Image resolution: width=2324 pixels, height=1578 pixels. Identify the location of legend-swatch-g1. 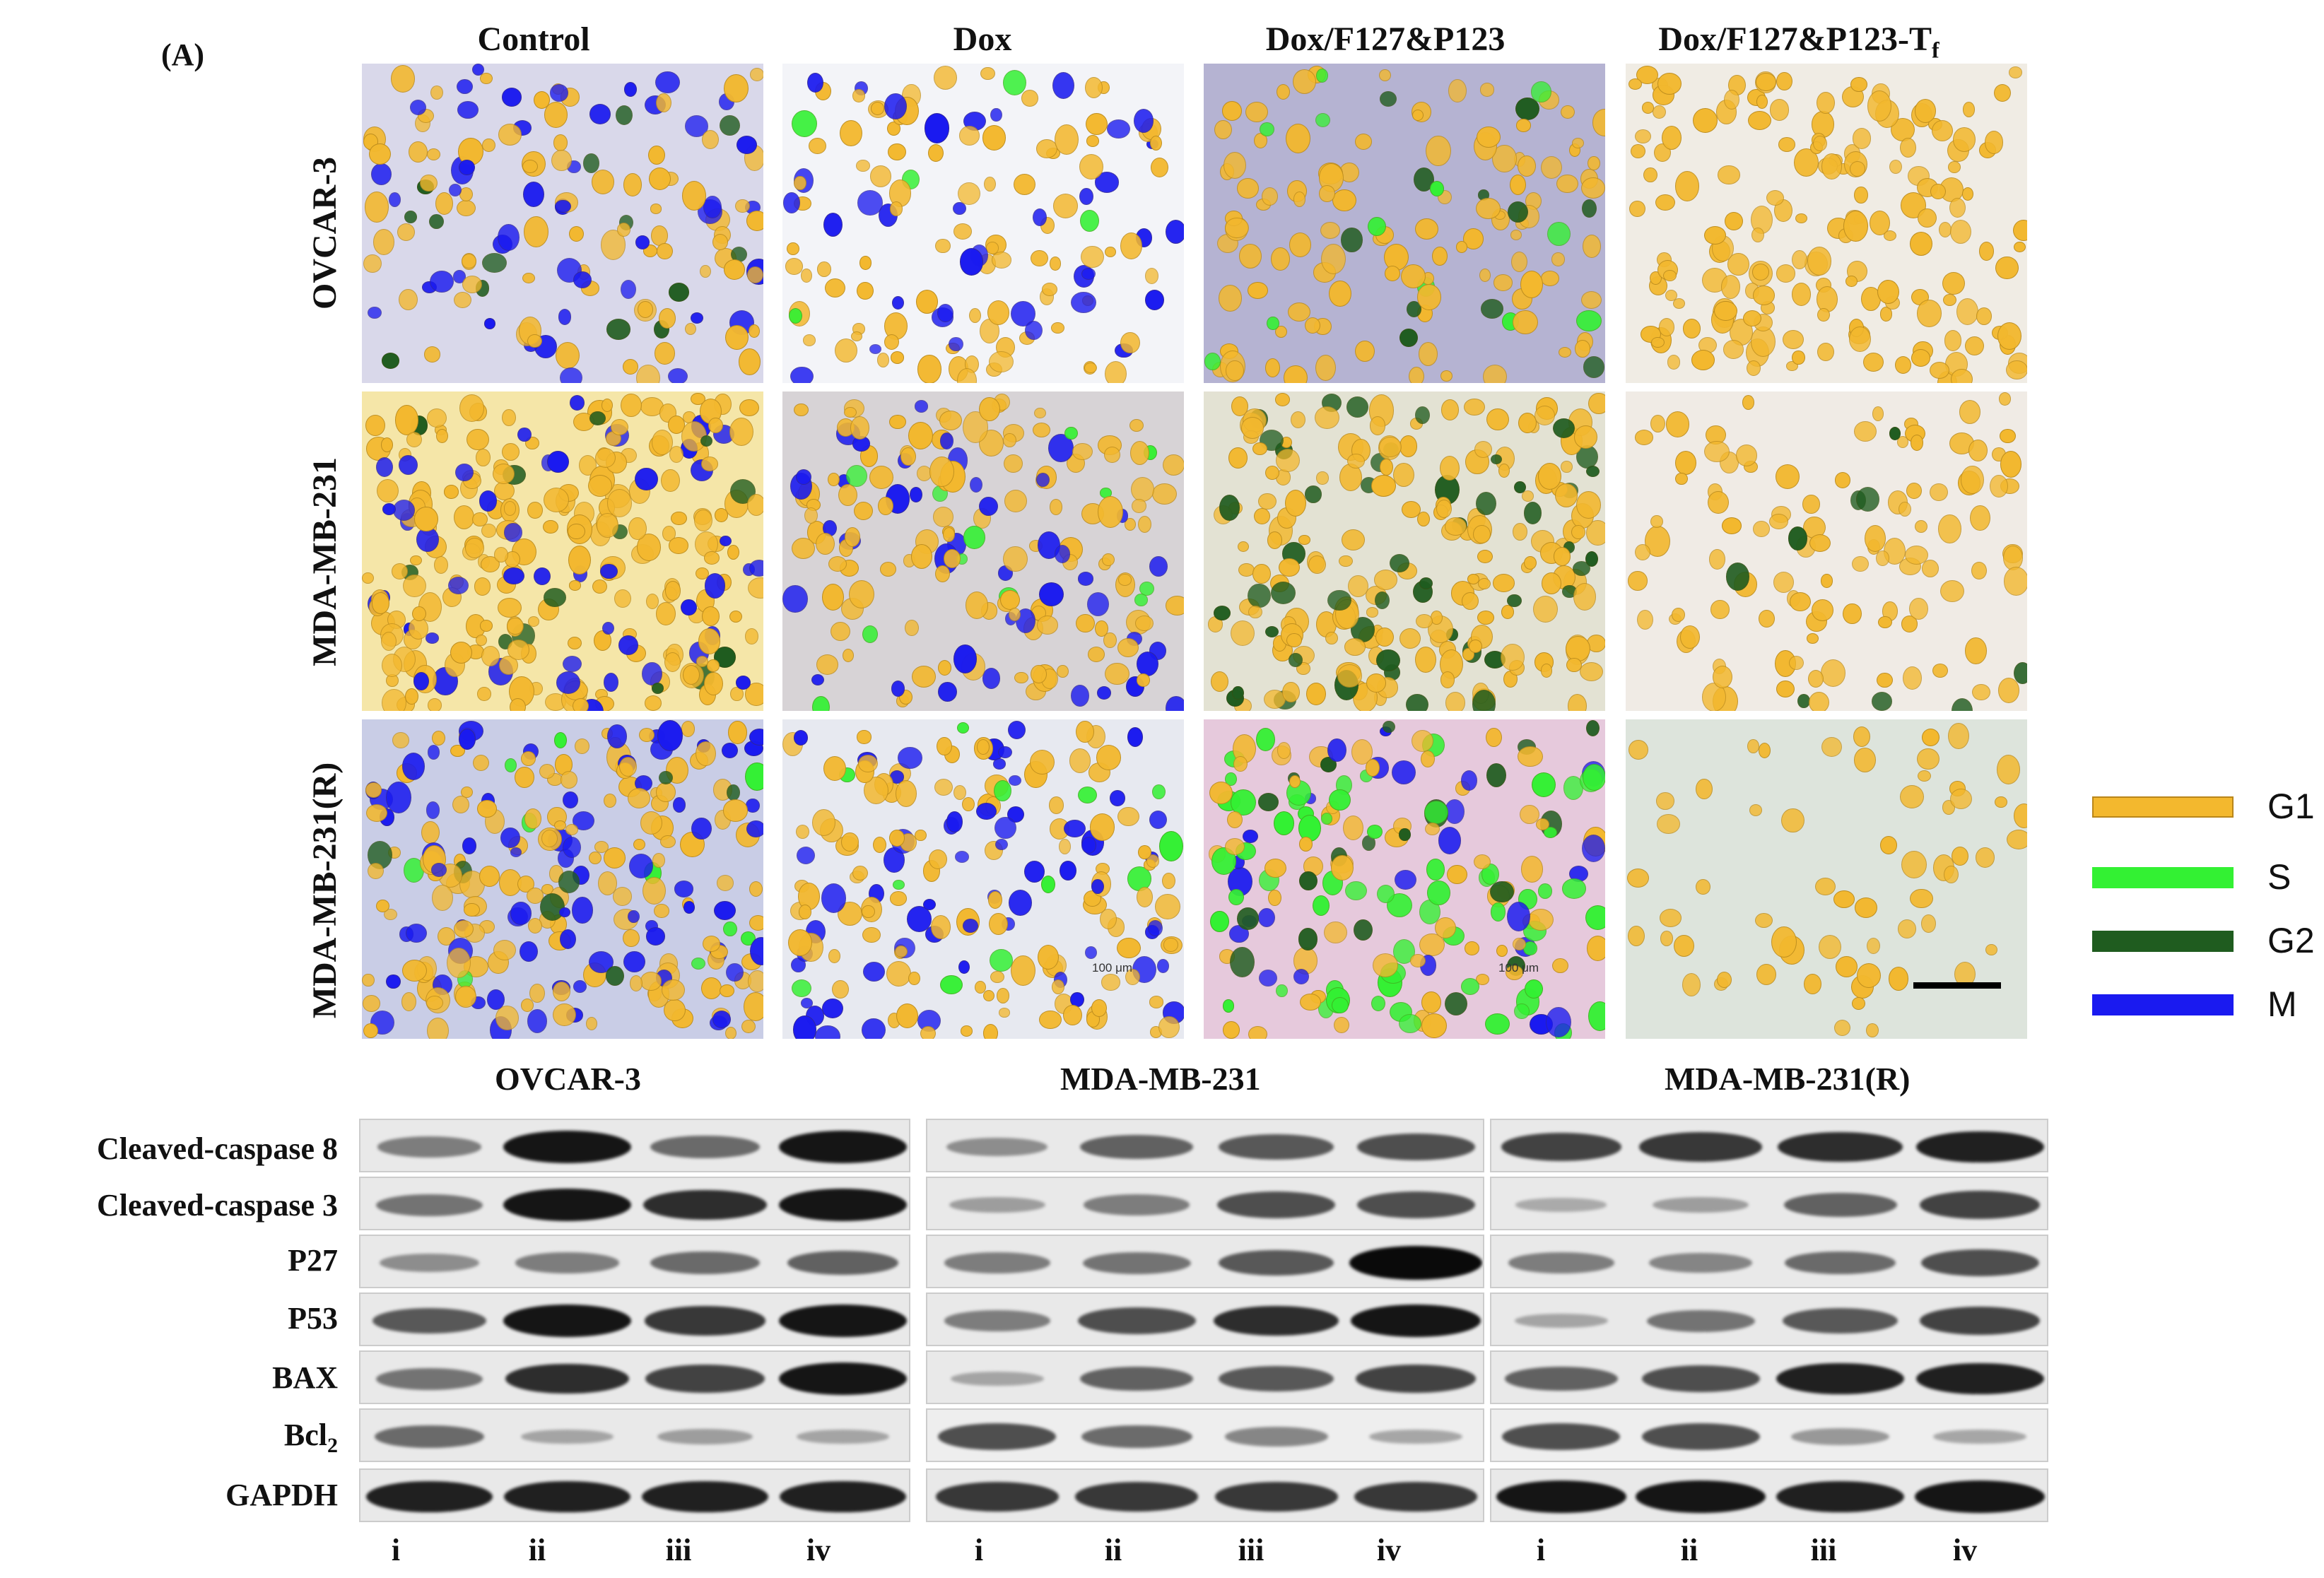
(2163, 807).